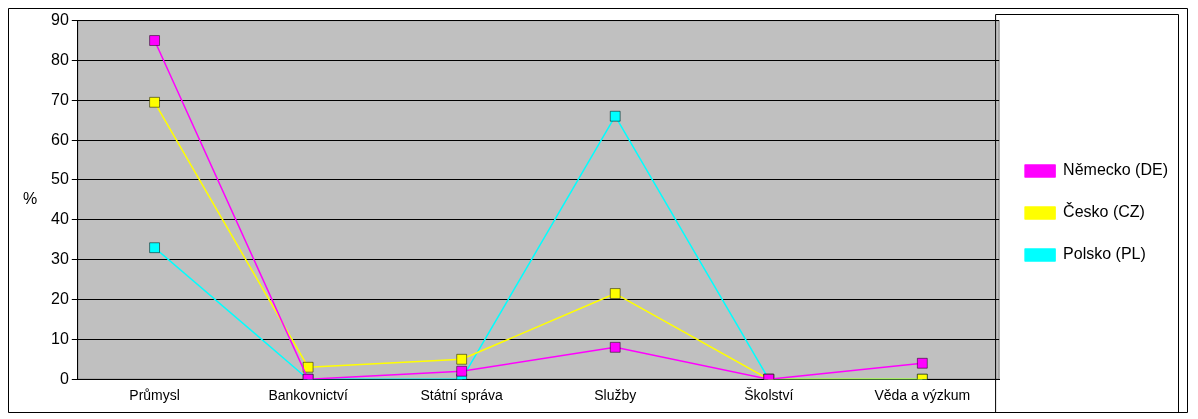 This screenshot has width=1198, height=419. Describe the element at coordinates (60, 20) in the screenshot. I see `y-tick-label: 90` at that location.